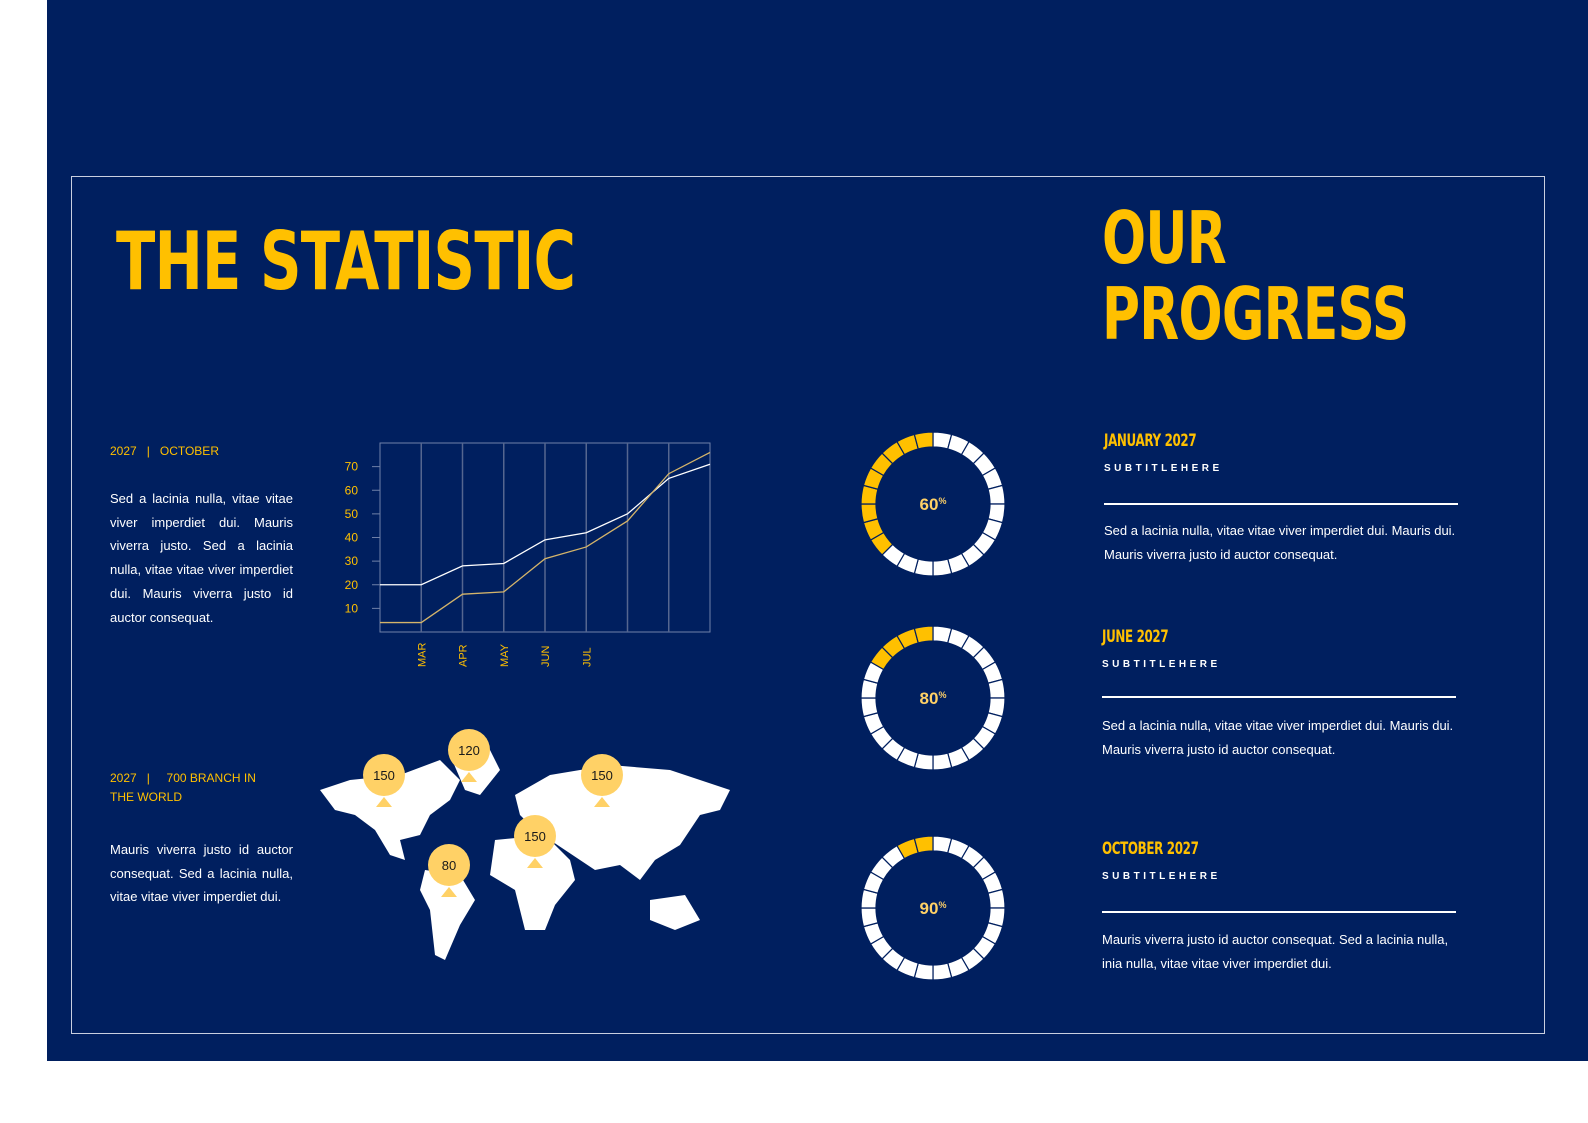 The width and height of the screenshot is (1588, 1123). Describe the element at coordinates (1135, 637) in the screenshot. I see `progress-date: JUNE 2027` at that location.